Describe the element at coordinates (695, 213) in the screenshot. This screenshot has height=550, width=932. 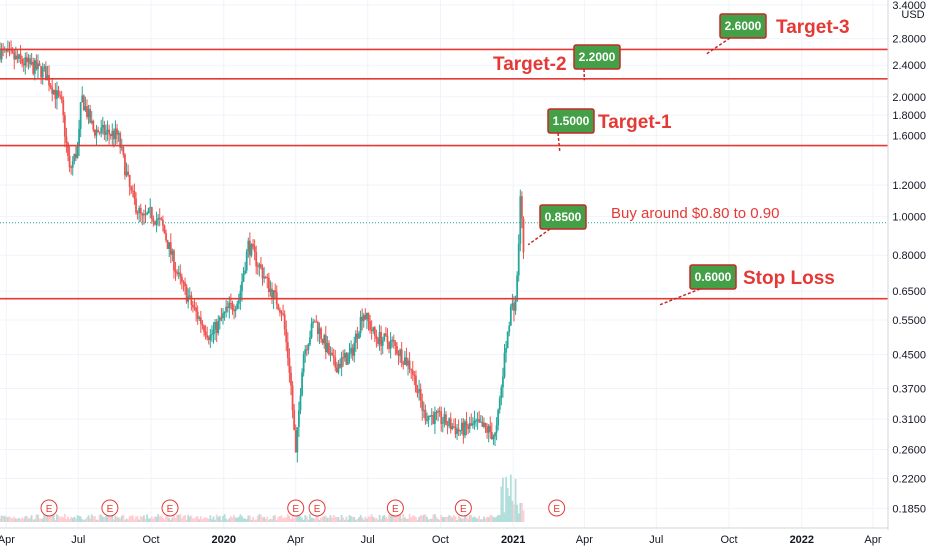
I see `callout-label: Buy around $0.80 to 0.90` at that location.